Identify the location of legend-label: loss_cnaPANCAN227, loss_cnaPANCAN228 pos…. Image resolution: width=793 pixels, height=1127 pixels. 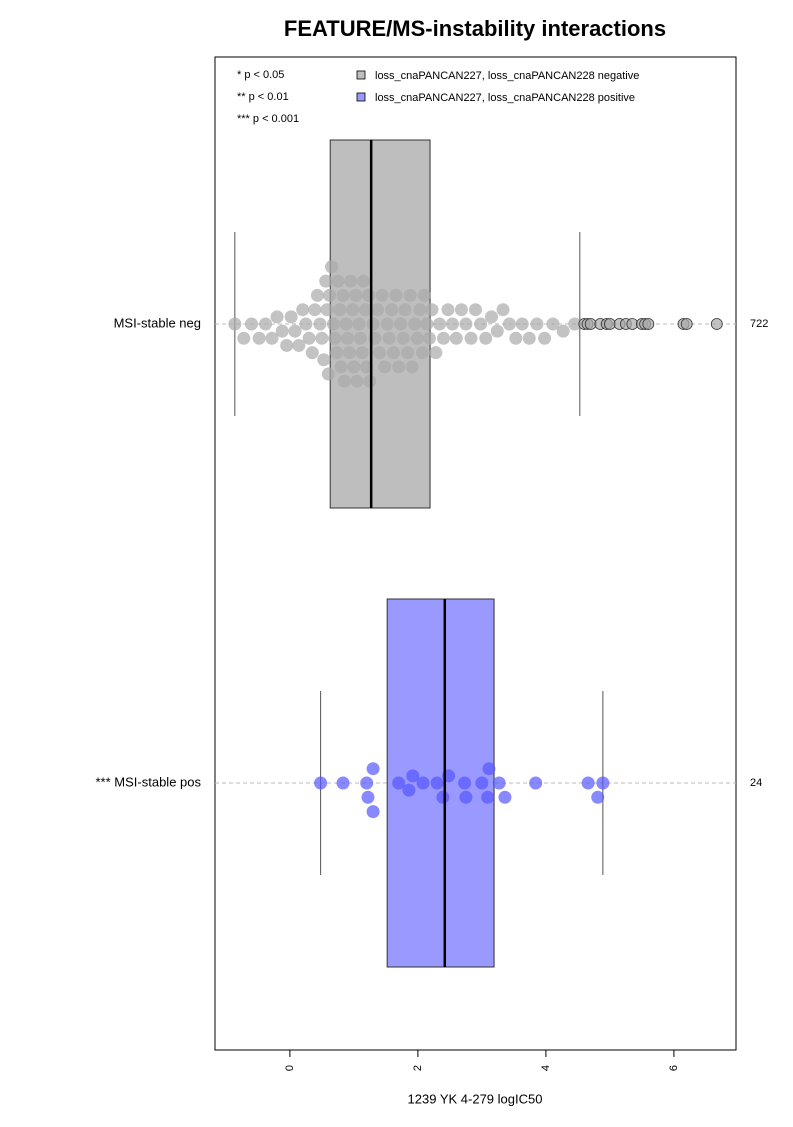
(505, 98).